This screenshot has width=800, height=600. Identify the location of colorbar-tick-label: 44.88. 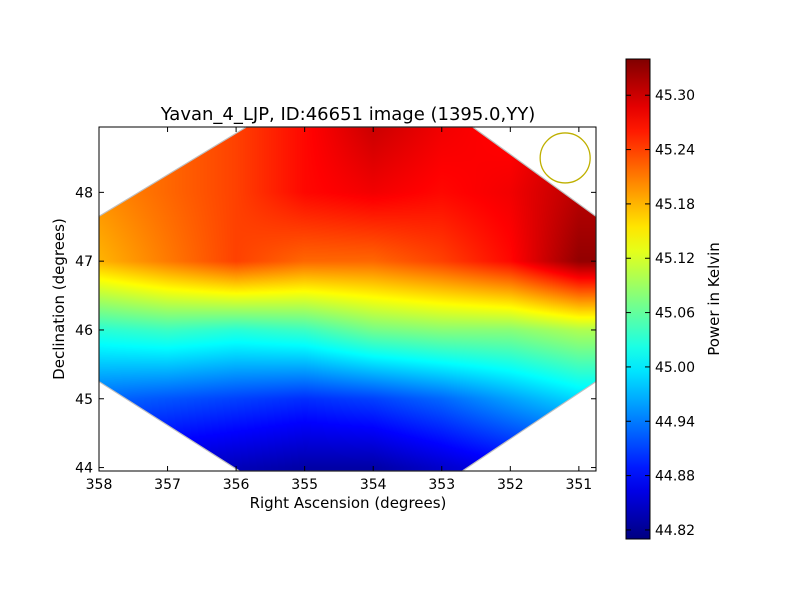
(675, 477).